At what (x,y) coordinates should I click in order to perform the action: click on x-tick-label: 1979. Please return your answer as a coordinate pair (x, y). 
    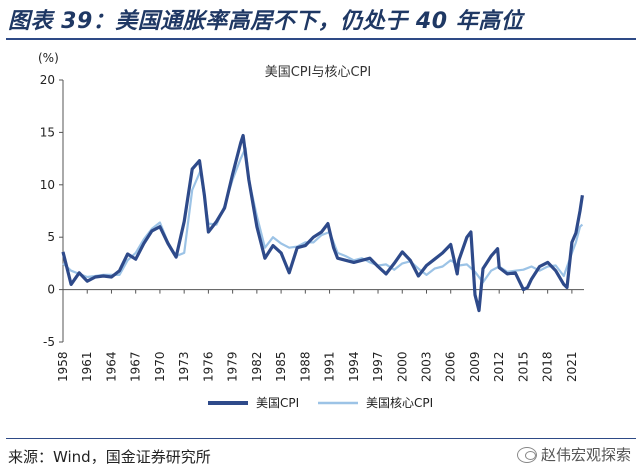
    Looking at the image, I should click on (233, 366).